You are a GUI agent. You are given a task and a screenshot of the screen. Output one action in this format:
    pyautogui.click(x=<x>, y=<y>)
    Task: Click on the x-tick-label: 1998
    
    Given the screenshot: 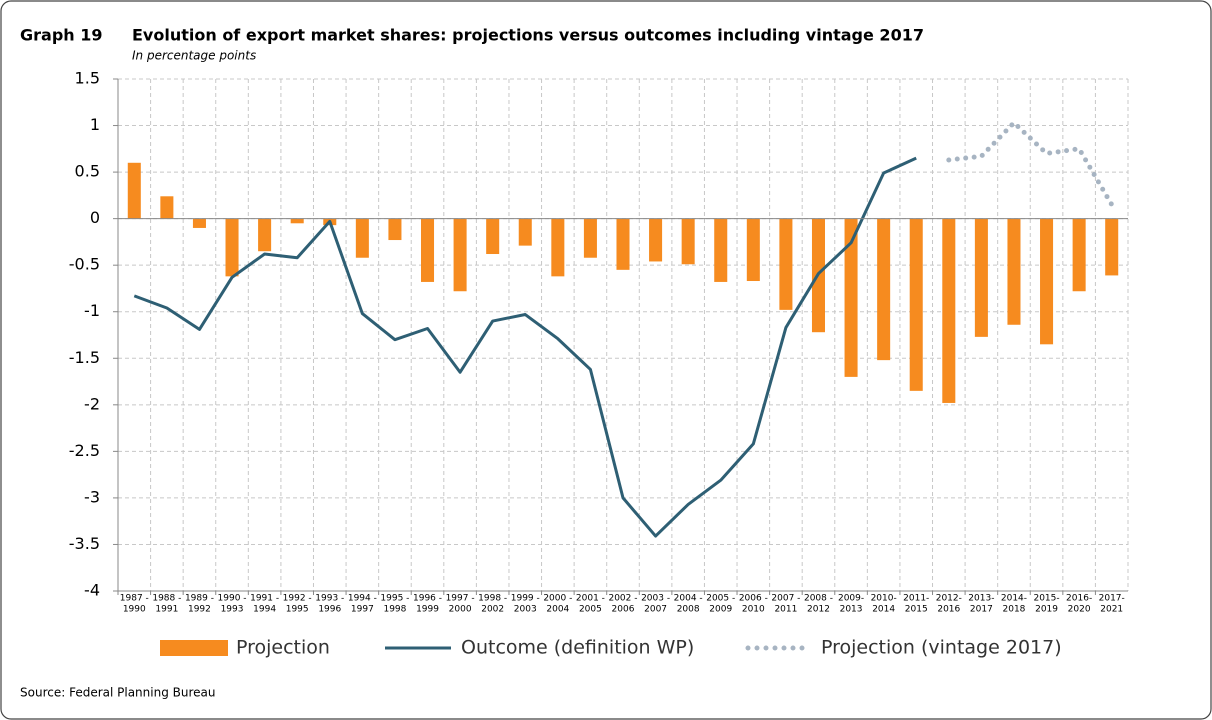 What is the action you would take?
    pyautogui.click(x=394, y=610)
    